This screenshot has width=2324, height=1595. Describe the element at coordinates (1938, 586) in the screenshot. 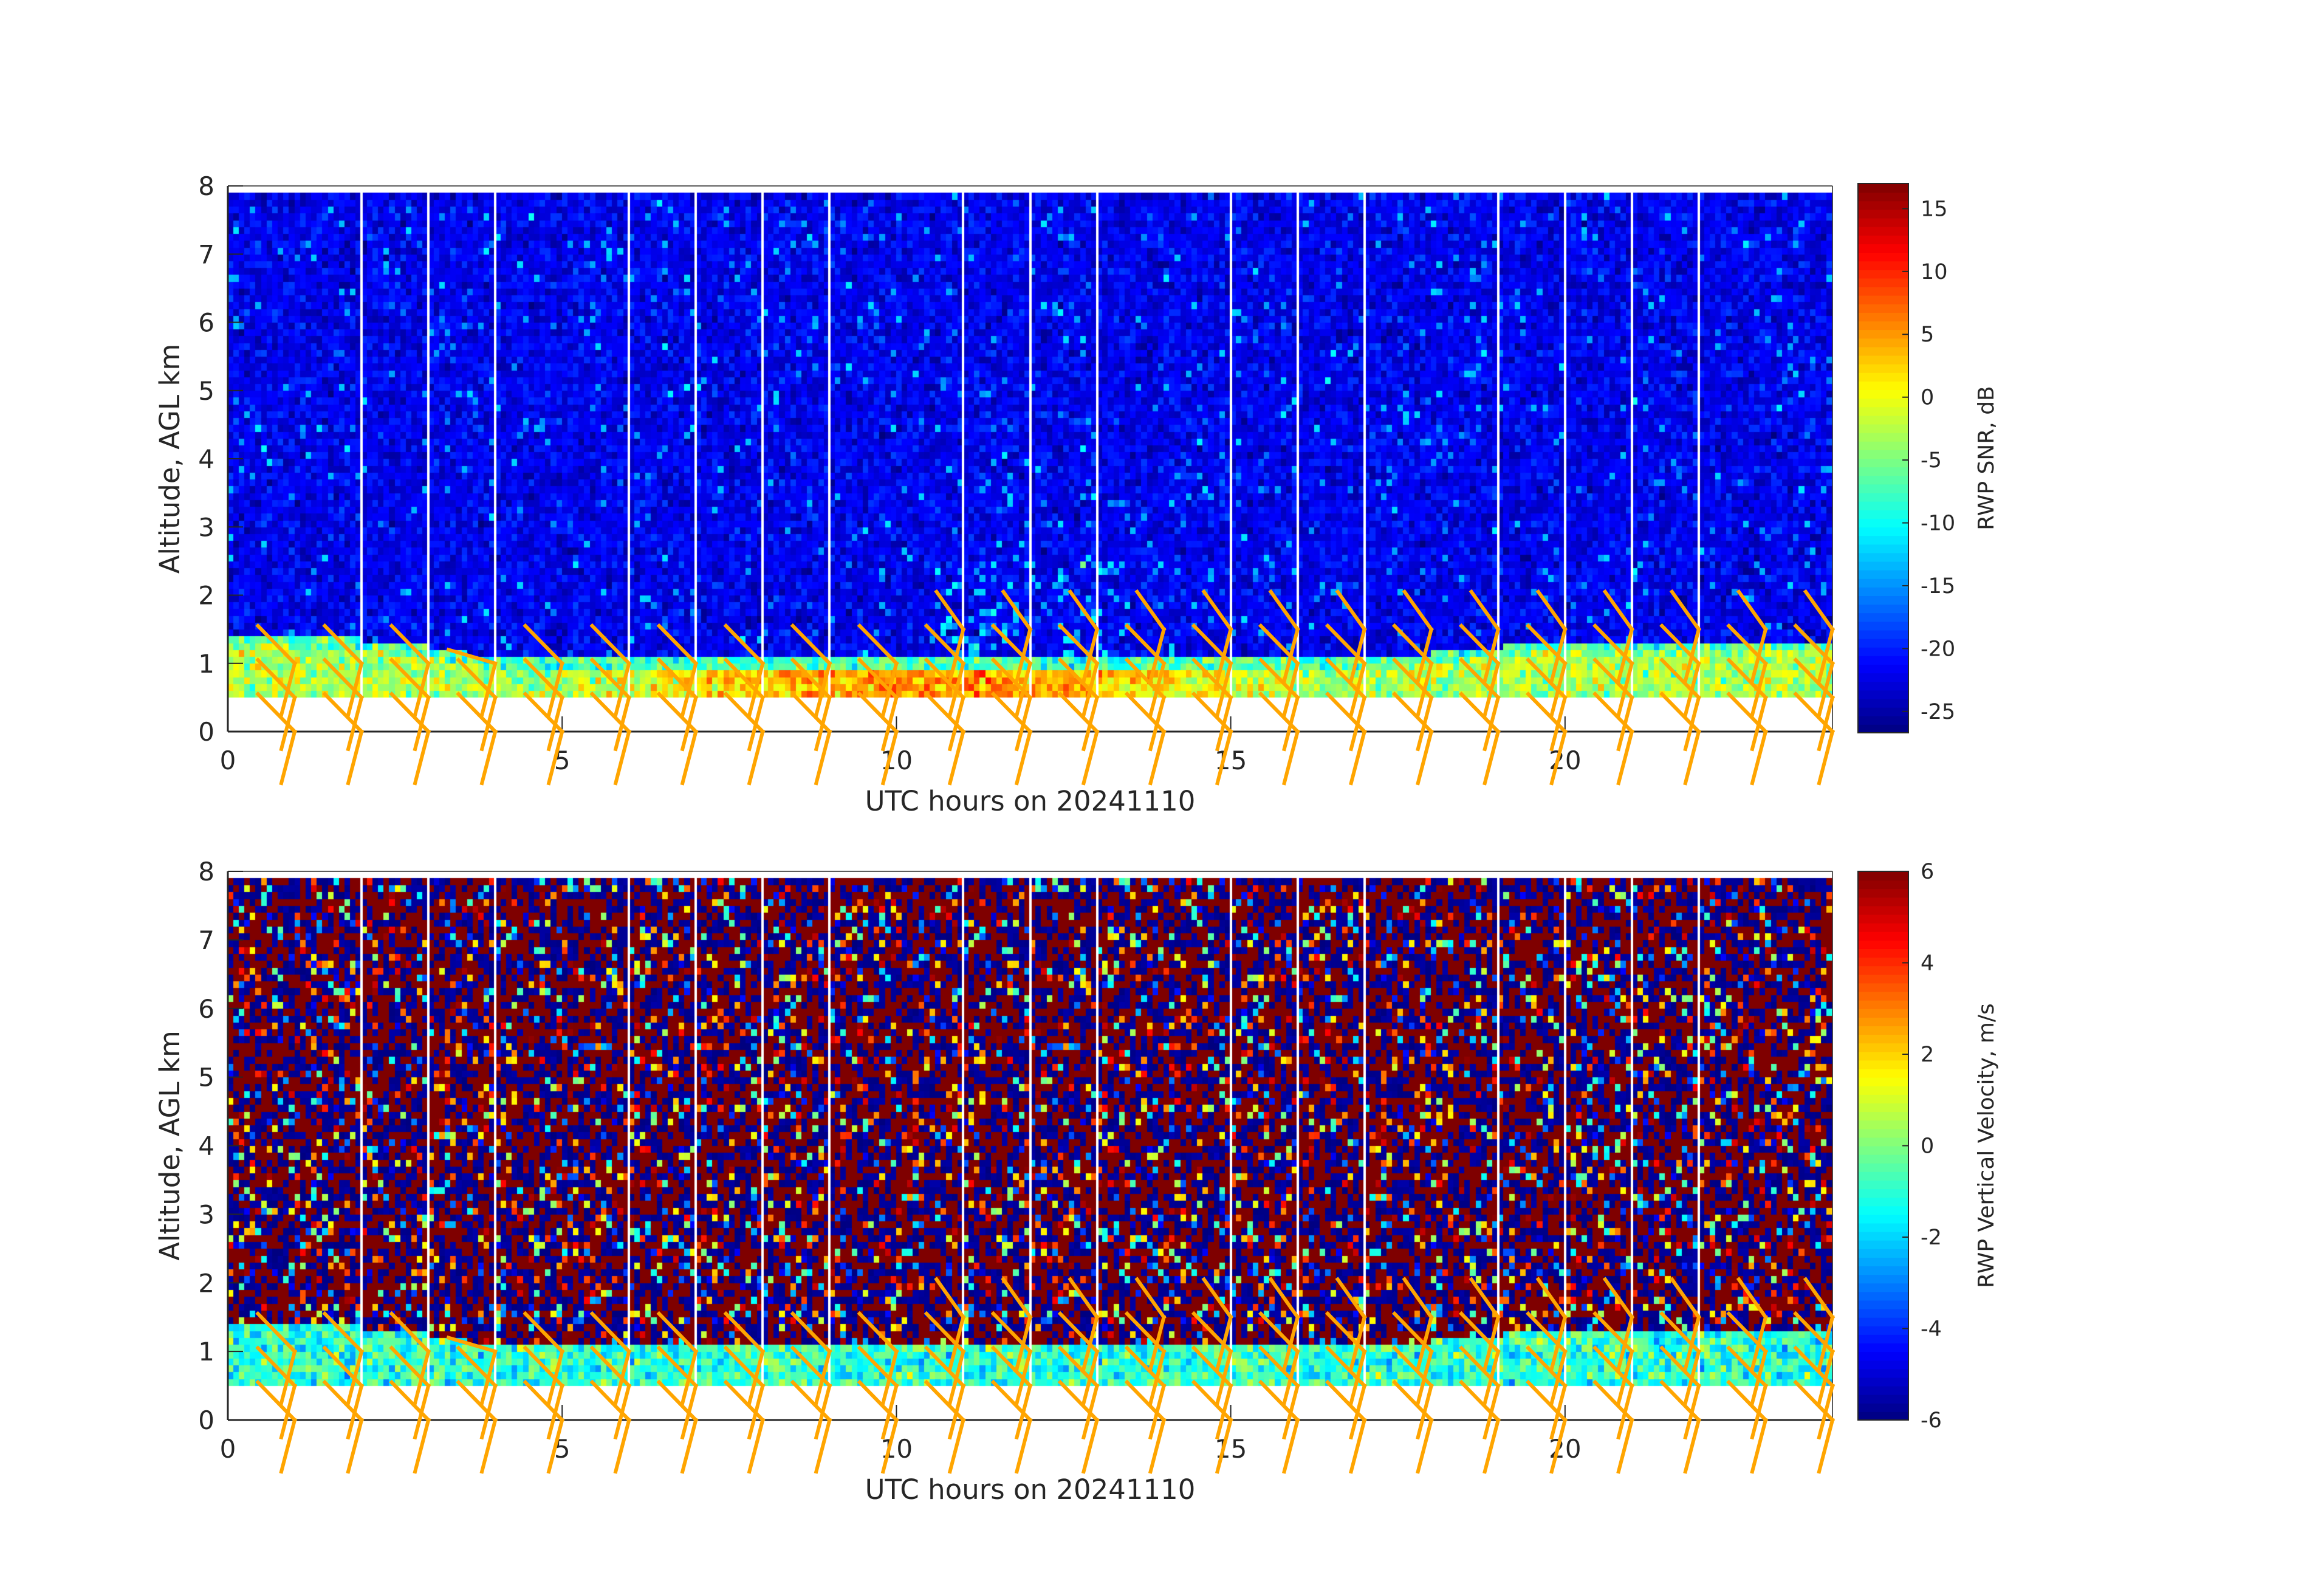

I see `colorbar-tick-label: -15` at that location.